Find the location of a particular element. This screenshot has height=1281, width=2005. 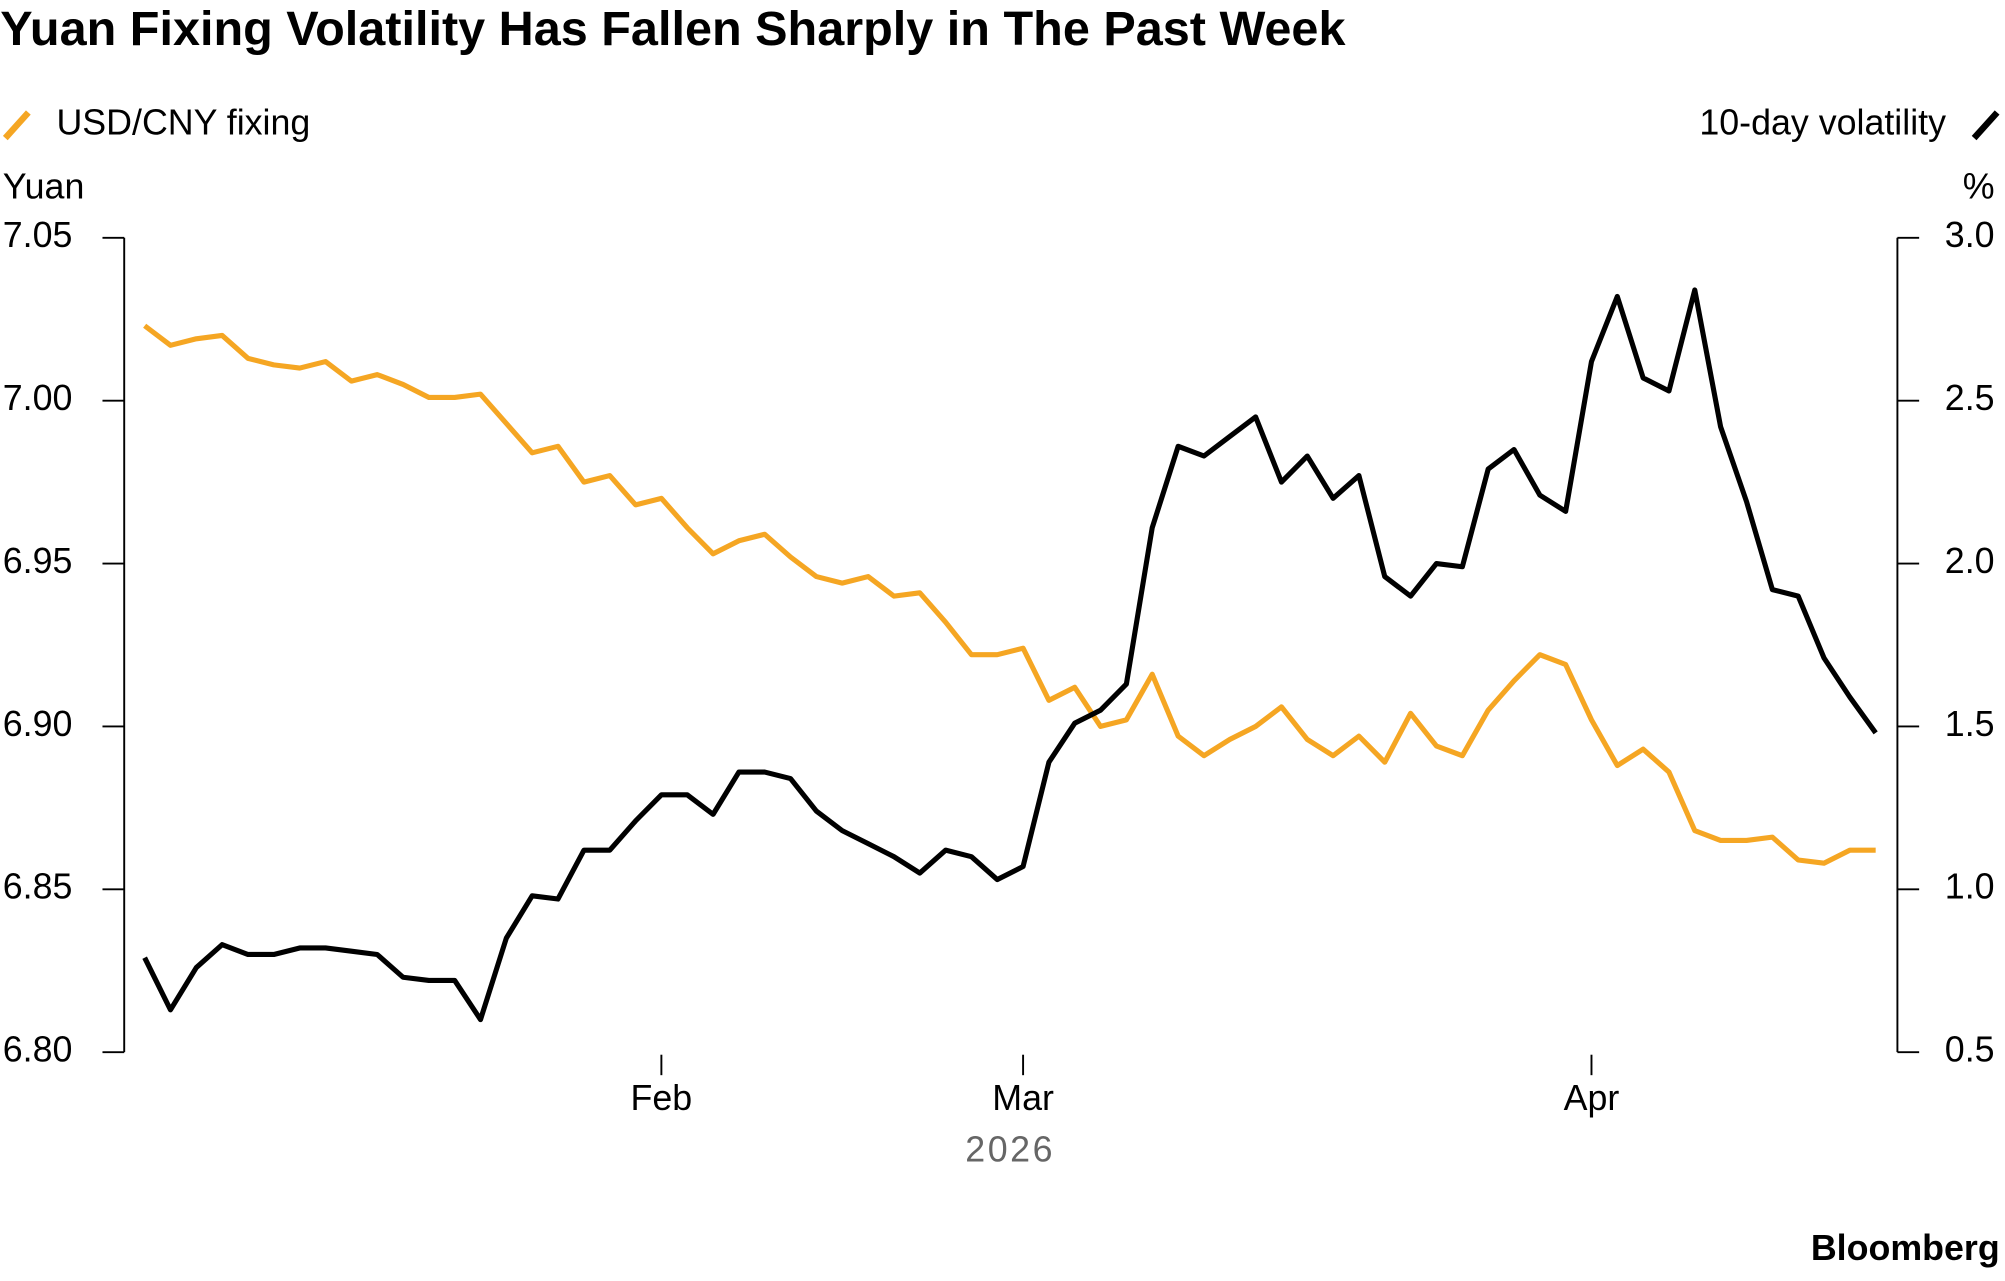

x-tick-label: Mar is located at coordinates (1023, 1098).